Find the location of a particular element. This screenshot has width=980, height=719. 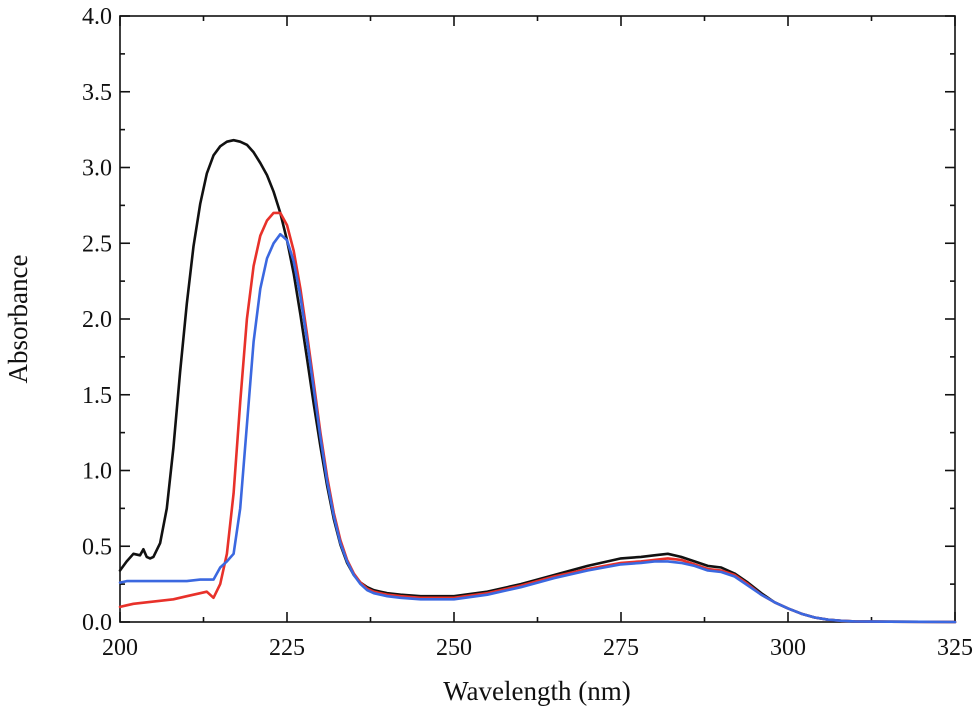

y-tick-label: 1.0 is located at coordinates (97, 472).